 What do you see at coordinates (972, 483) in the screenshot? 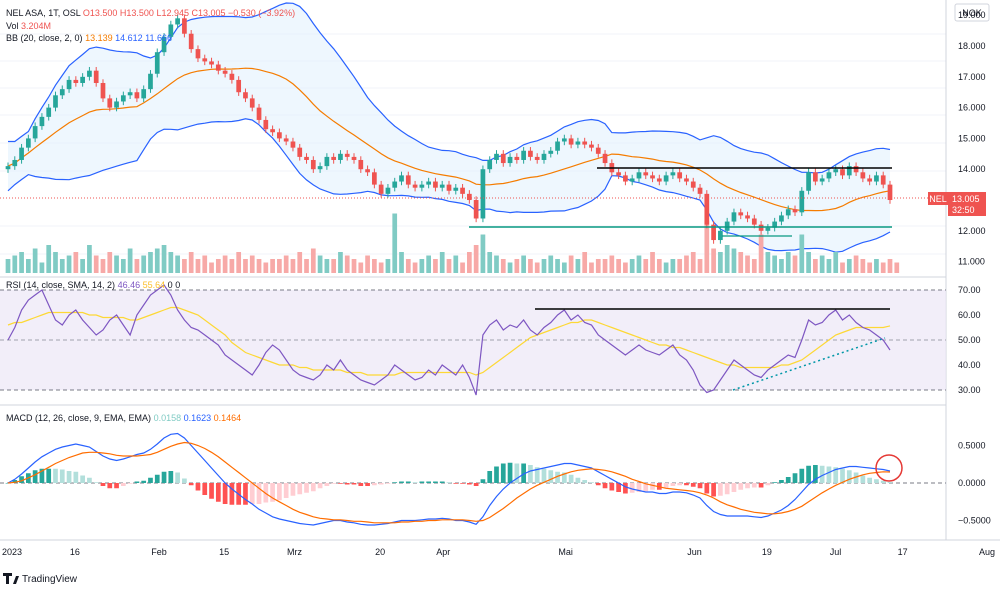
I see `macd-axis-tick: 0.0000` at bounding box center [972, 483].